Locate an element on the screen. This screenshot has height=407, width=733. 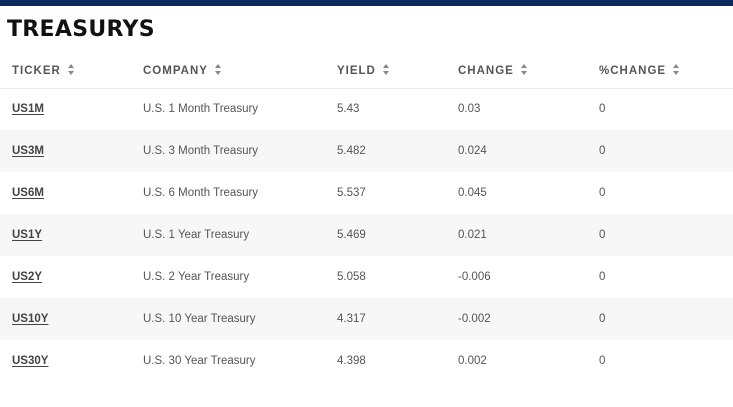
ticker-link: US3M is located at coordinates (28, 151).